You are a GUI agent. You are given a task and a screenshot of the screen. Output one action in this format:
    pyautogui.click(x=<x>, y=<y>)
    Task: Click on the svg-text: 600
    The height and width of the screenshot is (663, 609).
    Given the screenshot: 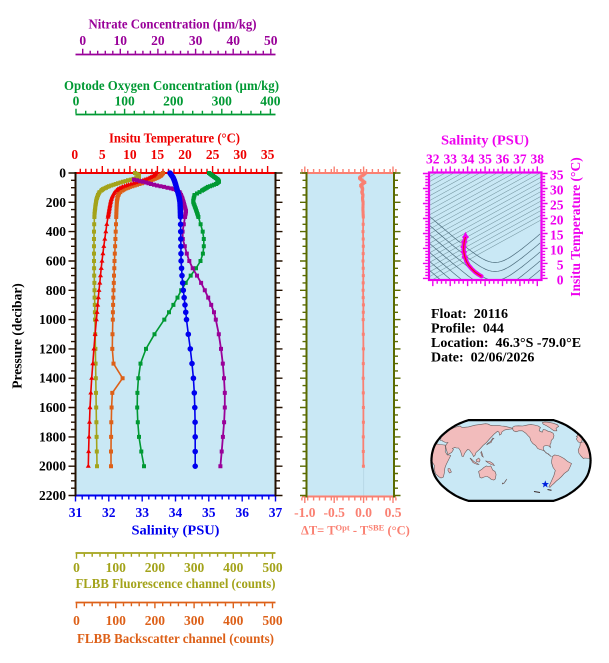 What is the action you would take?
    pyautogui.click(x=56, y=261)
    